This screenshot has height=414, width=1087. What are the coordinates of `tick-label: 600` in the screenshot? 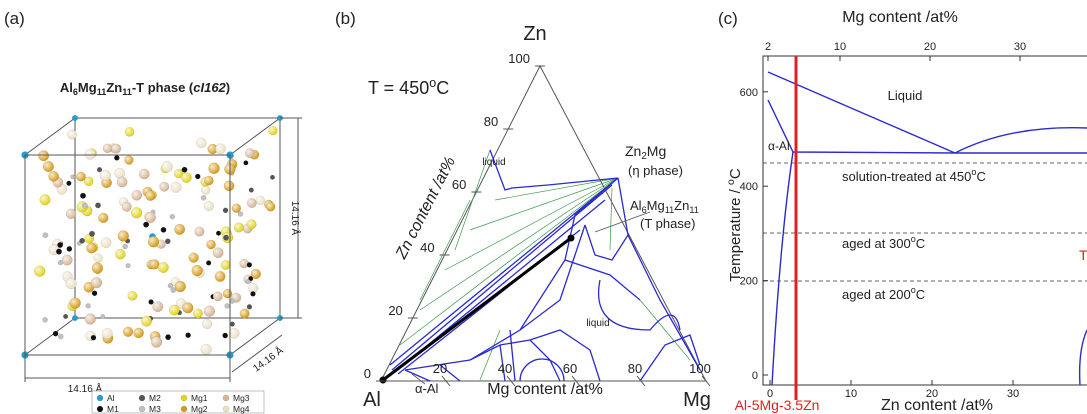 It's located at (749, 93).